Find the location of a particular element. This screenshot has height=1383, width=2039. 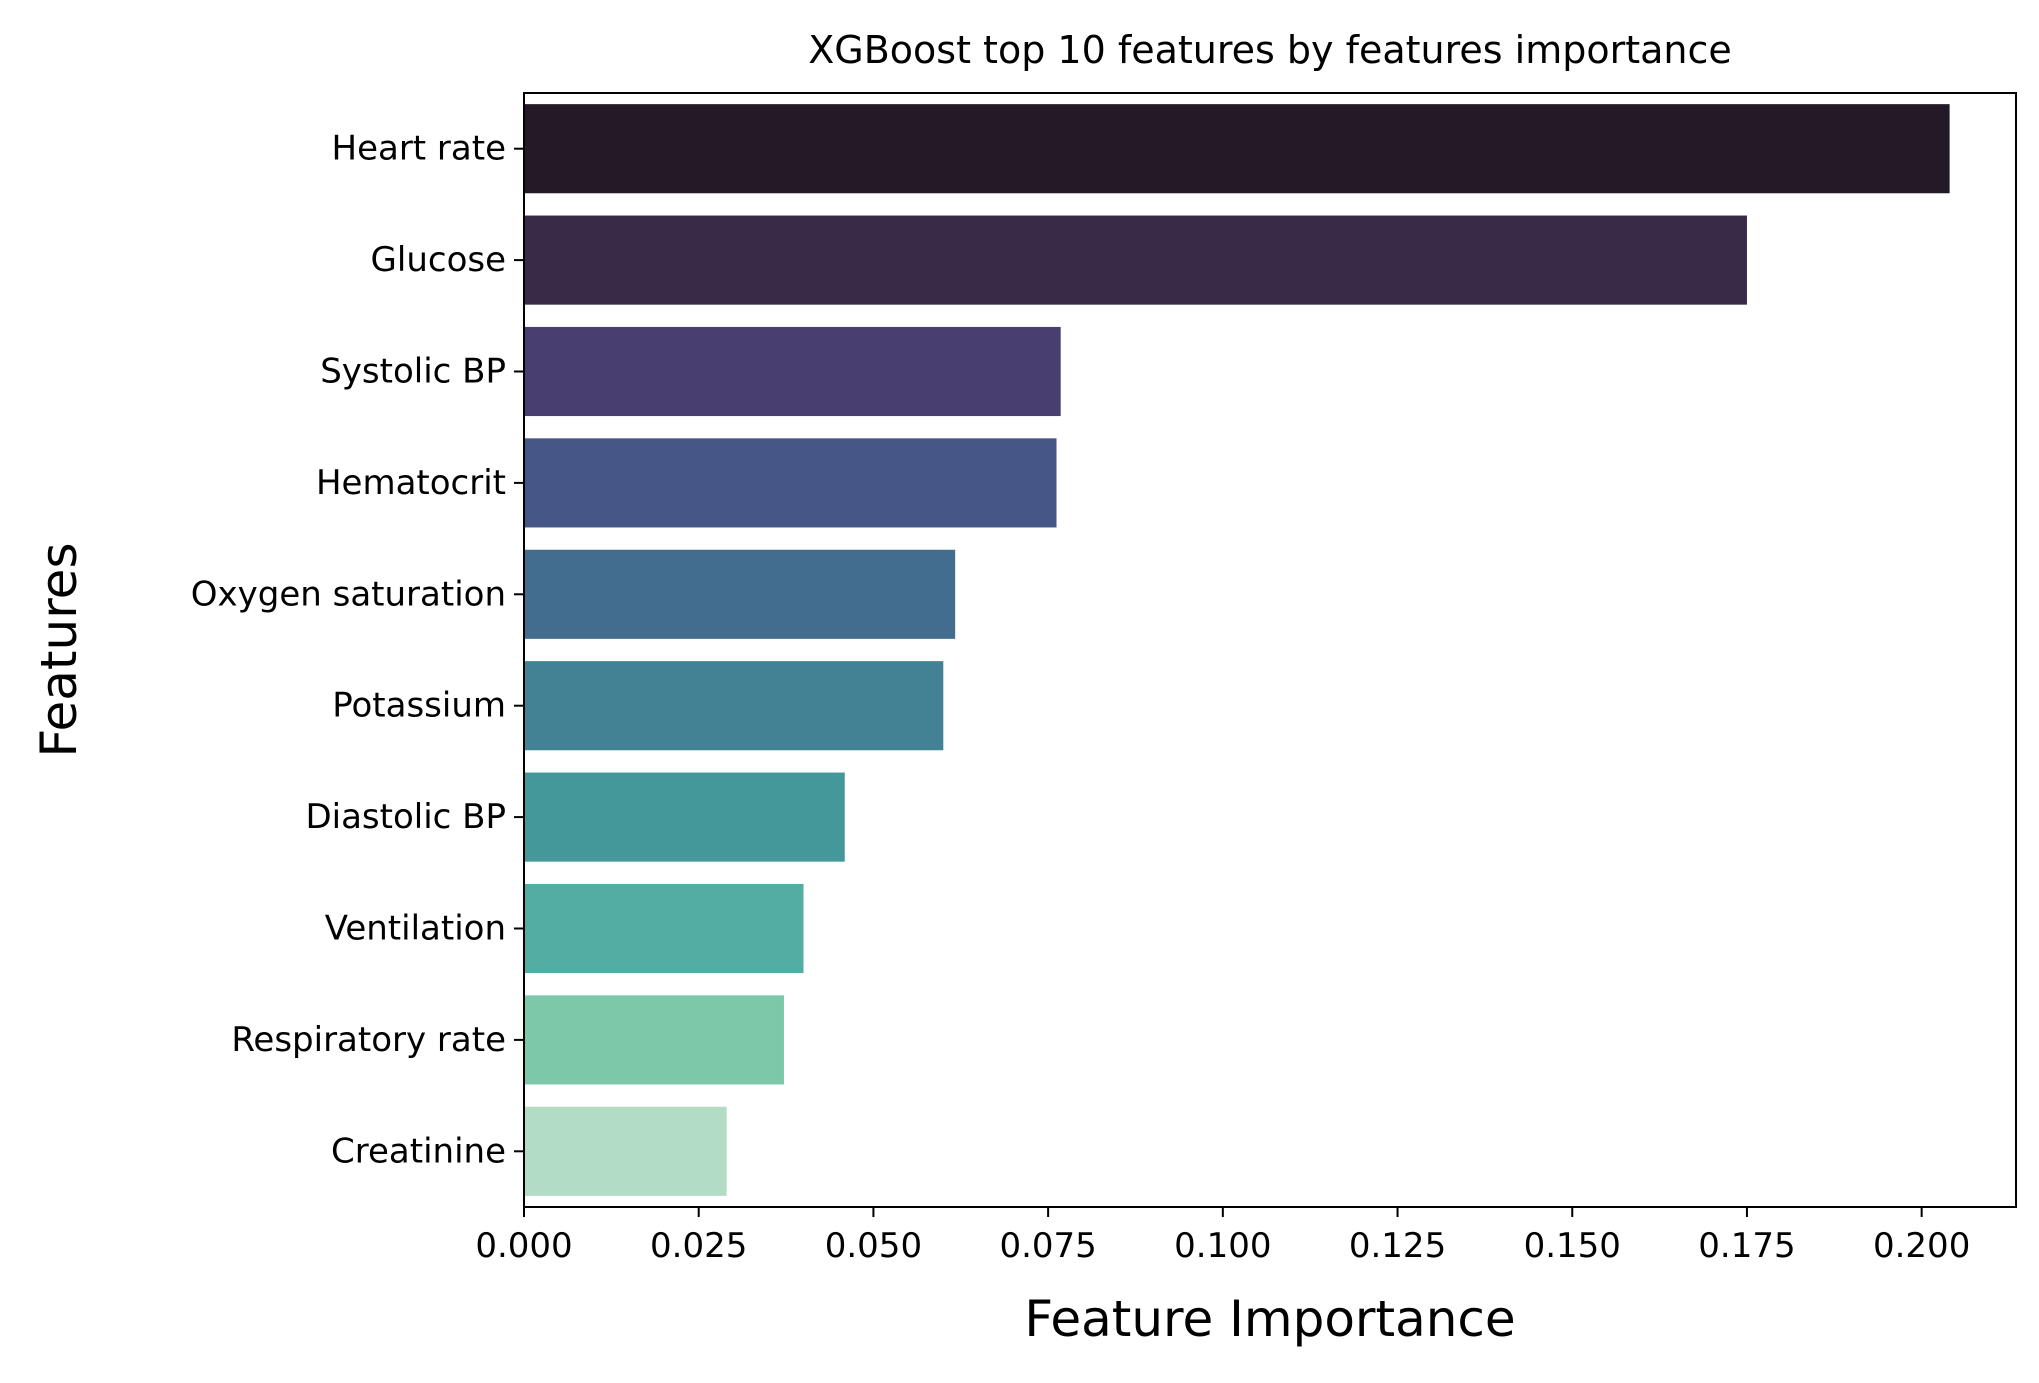

x-axis-label: Feature Importance is located at coordinates (1269, 1319).